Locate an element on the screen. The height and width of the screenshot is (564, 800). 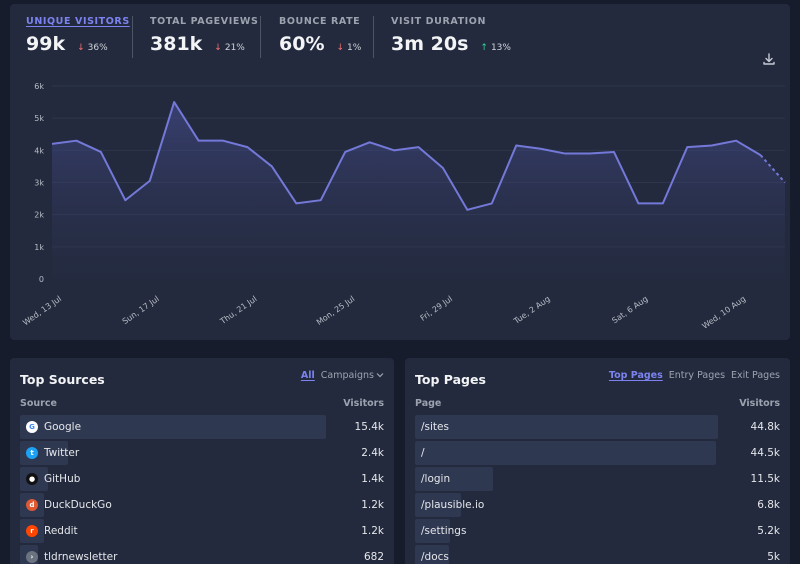
github-icon: ● is located at coordinates (32, 479).